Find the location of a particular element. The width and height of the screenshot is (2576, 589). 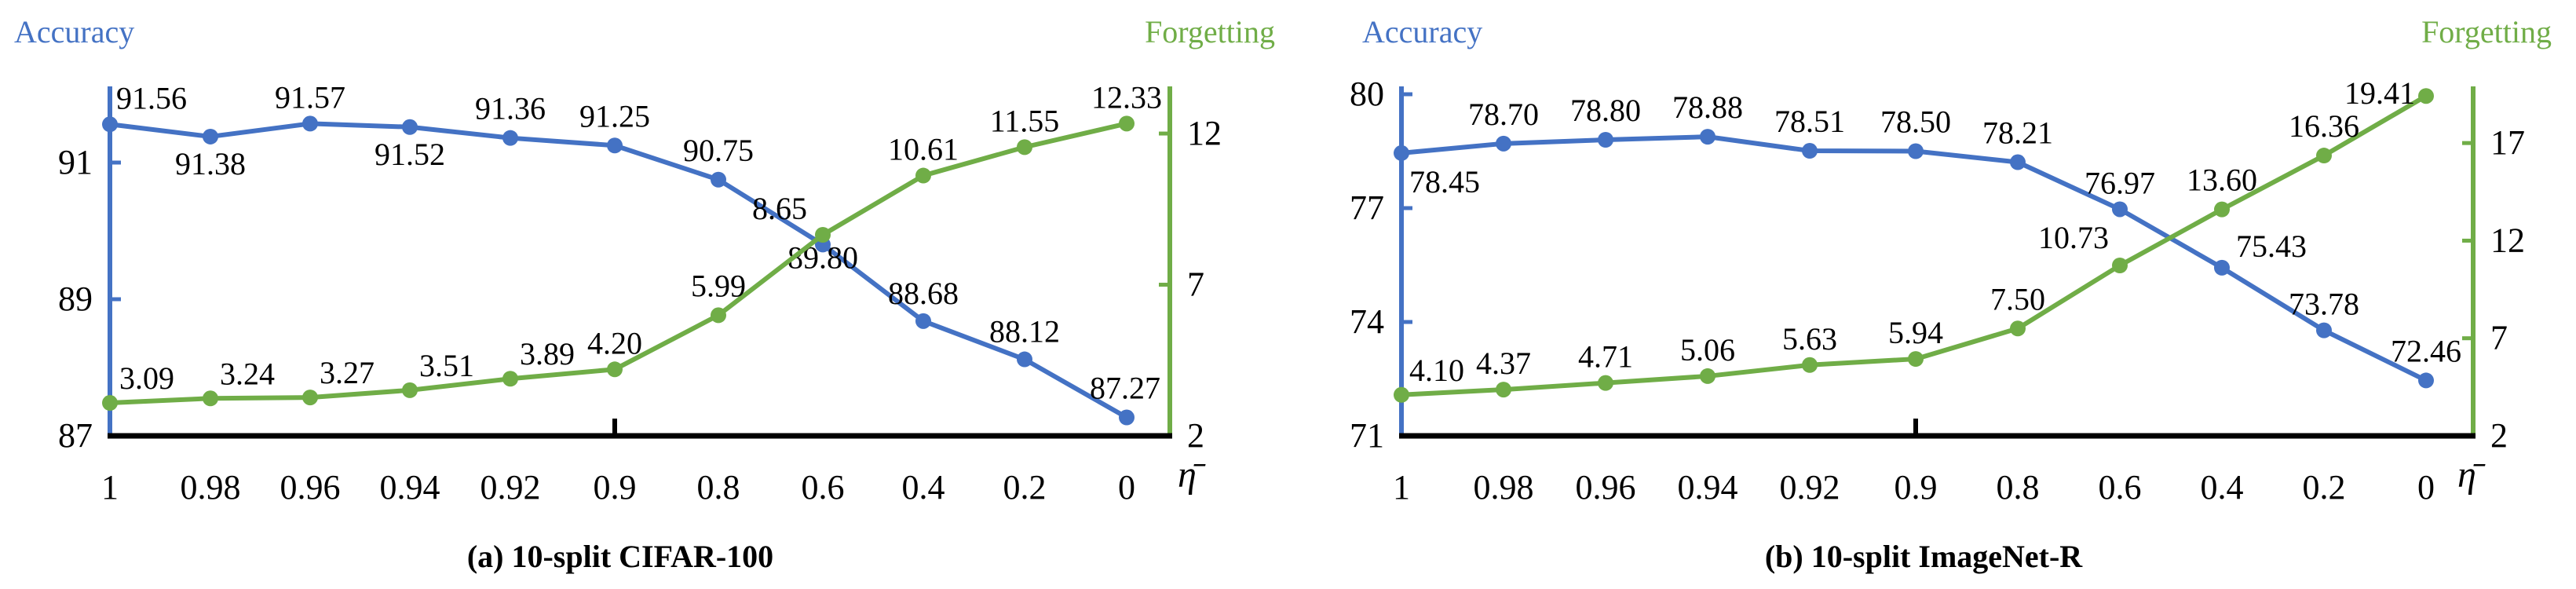

forgetting-data-label: 3.24 is located at coordinates (248, 373).